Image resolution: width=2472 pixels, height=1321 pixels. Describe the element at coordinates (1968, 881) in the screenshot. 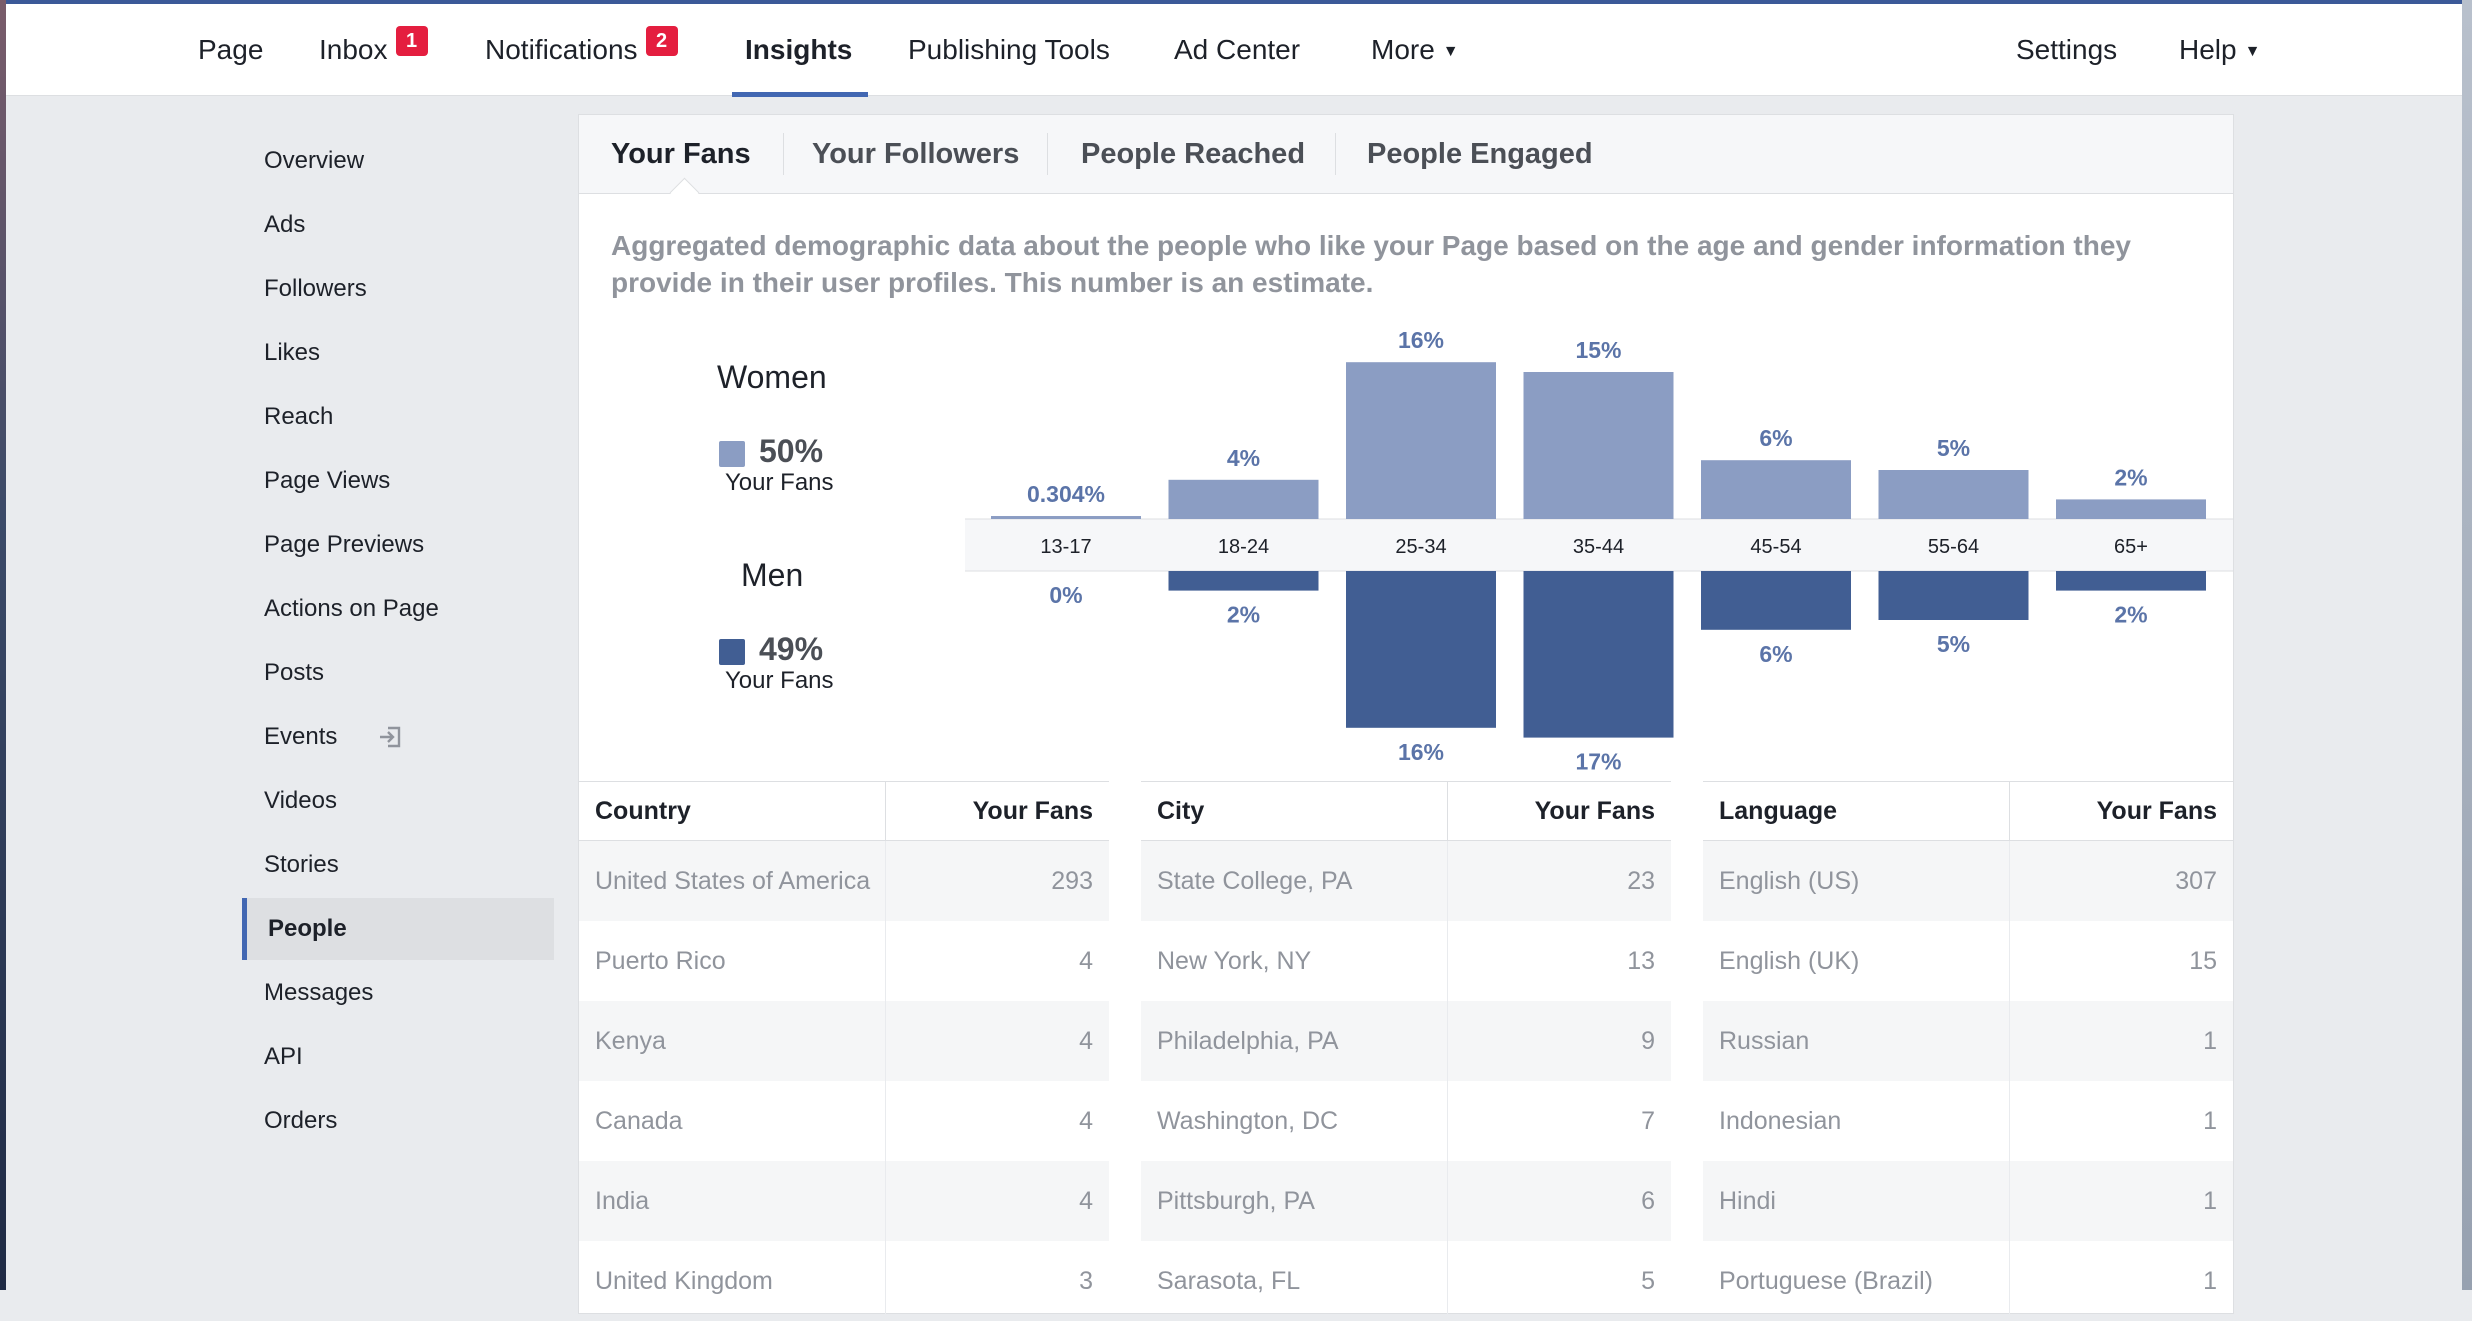

I see `table-row: English (US) 307` at that location.